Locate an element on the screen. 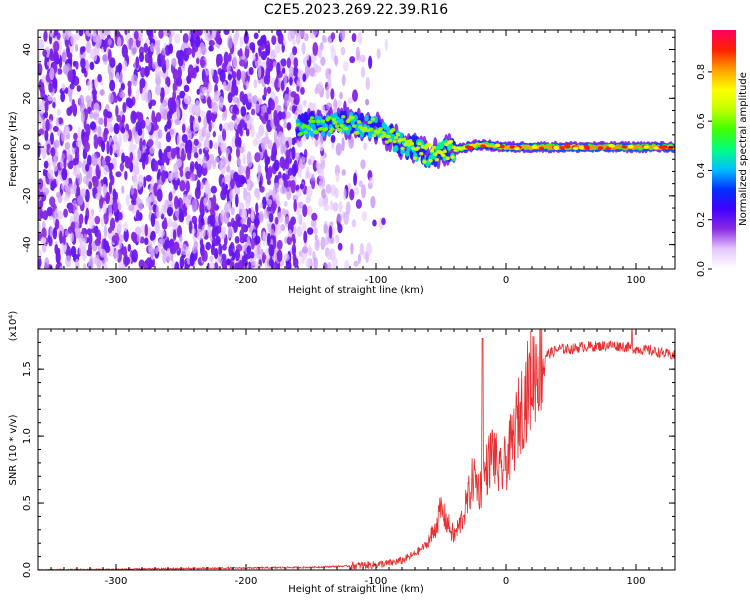 This screenshot has width=750, height=604. spectrogram-y-tick-label: -20 is located at coordinates (27, 196).